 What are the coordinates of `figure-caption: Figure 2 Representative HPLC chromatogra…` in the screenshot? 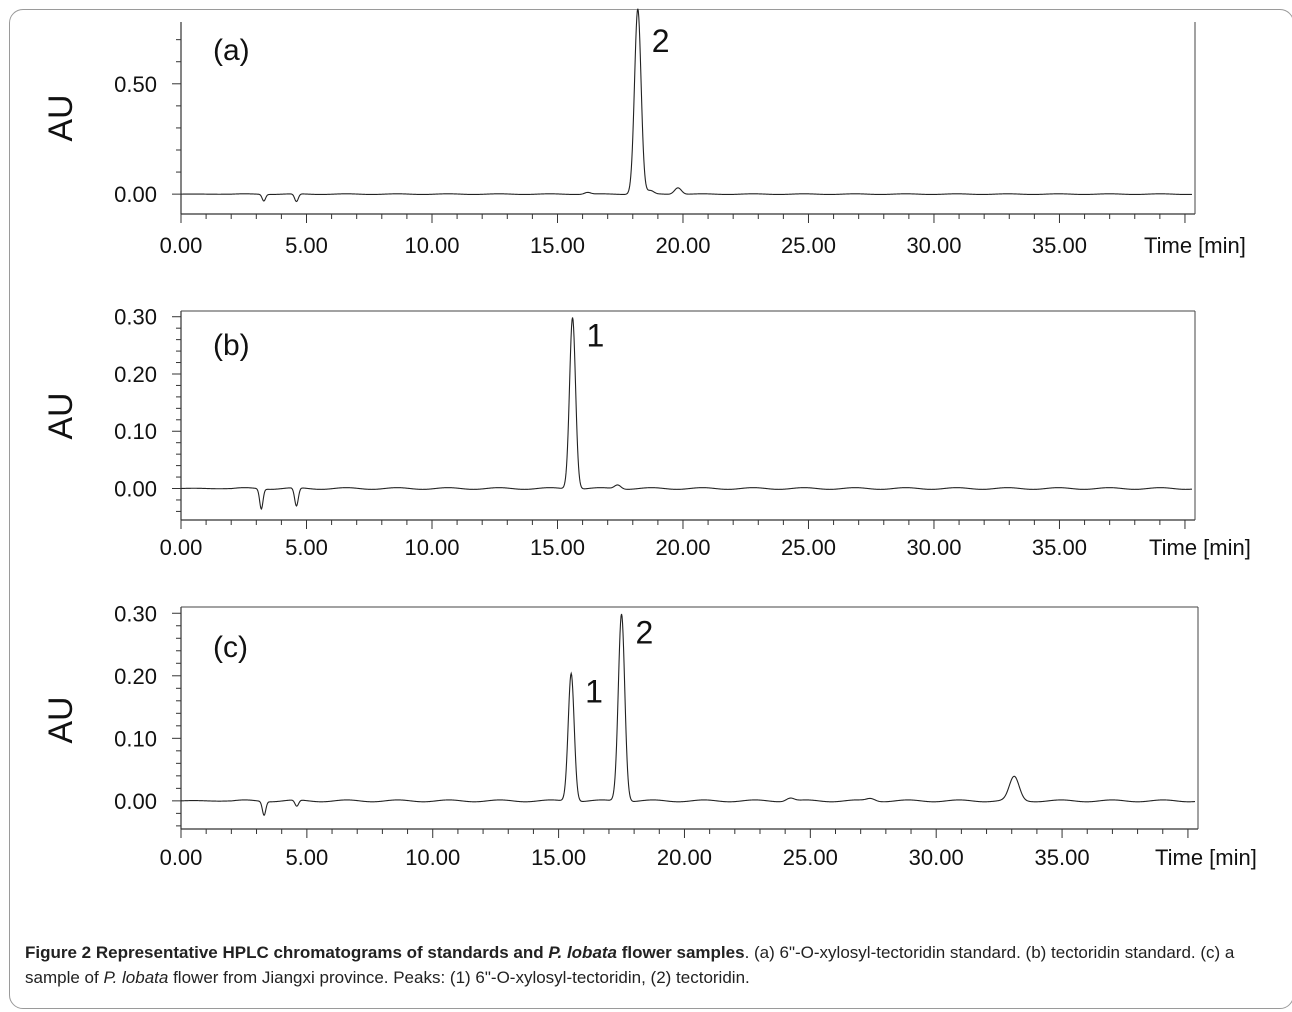 It's located at (630, 965).